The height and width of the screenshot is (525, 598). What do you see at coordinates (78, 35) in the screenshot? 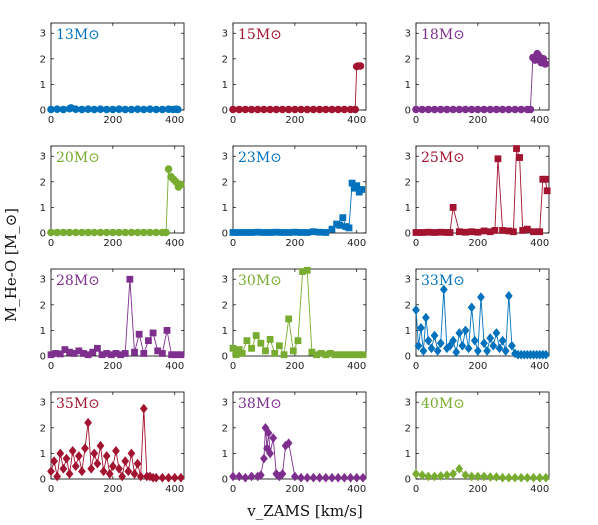
I see `panel-mass-label: 13M⊙` at bounding box center [78, 35].